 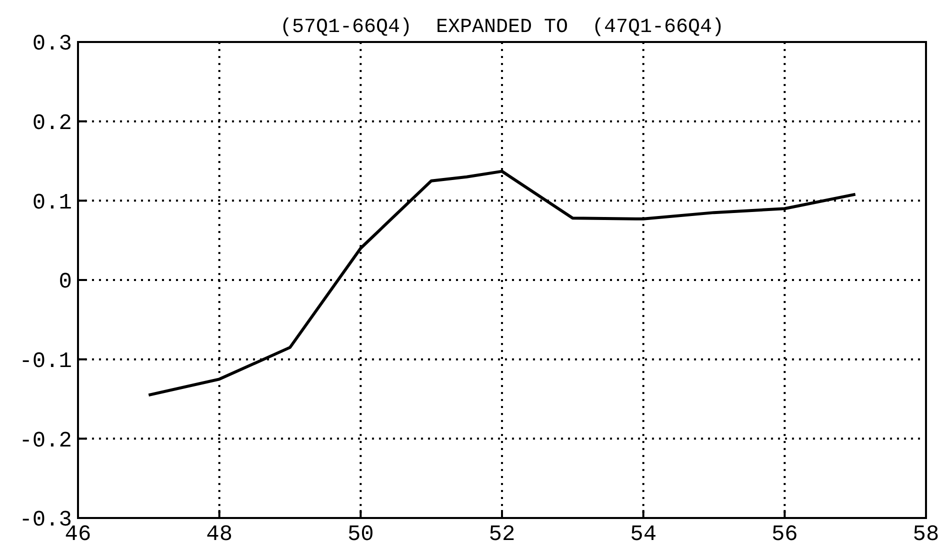 I want to click on y-tick-label: 0.2, so click(x=52, y=123).